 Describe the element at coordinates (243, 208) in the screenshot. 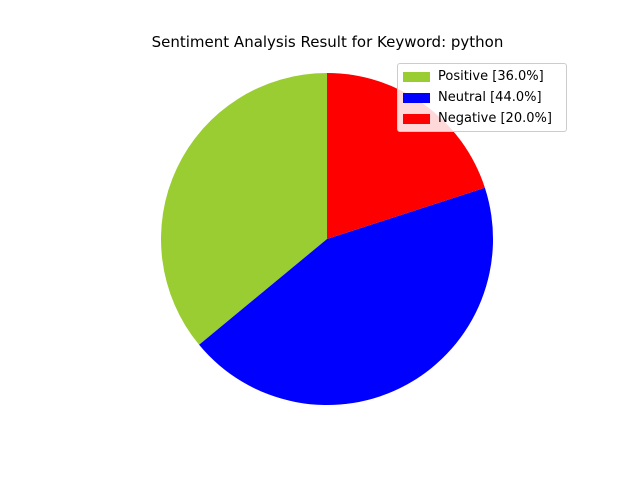

I see `pie-slice-positive` at that location.